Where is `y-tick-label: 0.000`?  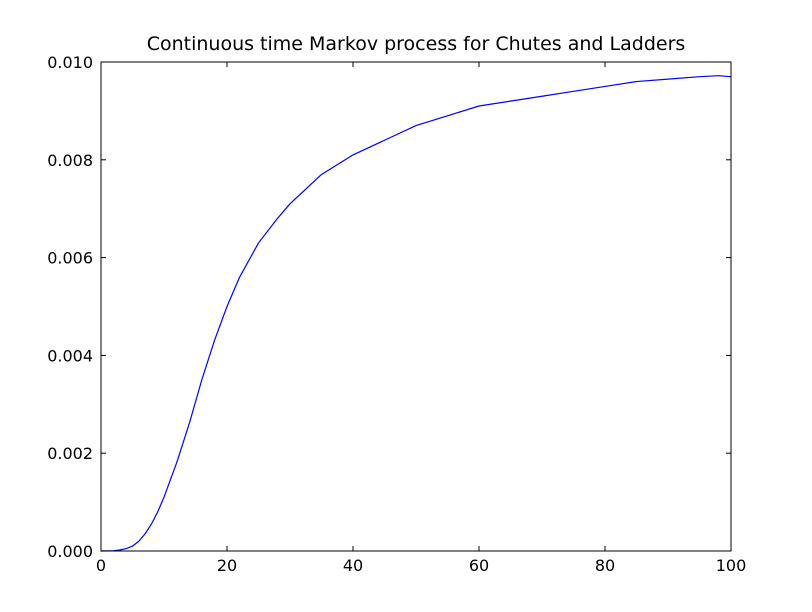 y-tick-label: 0.000 is located at coordinates (70, 551).